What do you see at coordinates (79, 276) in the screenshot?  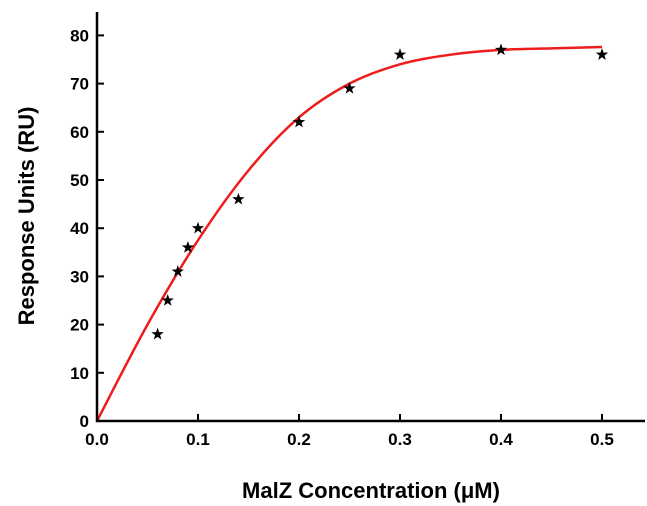 I see `y-tick-label: 30` at bounding box center [79, 276].